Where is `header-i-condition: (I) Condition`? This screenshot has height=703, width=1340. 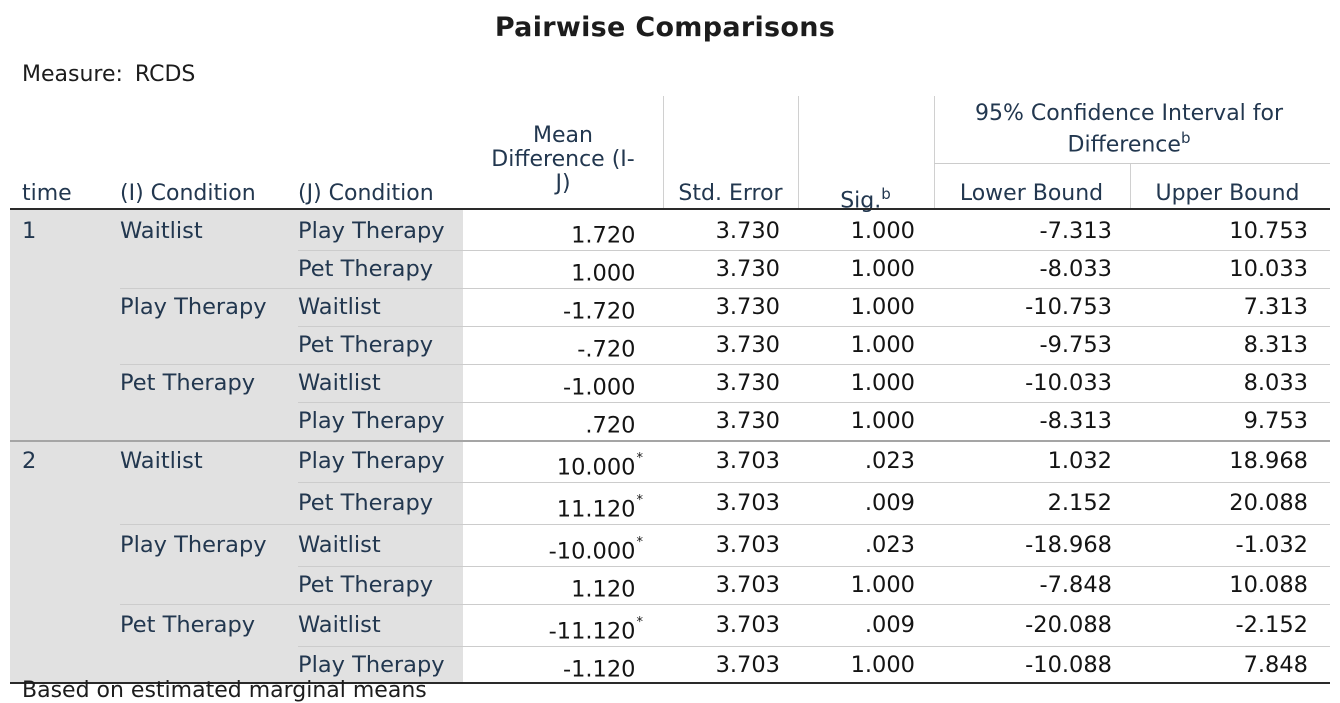 header-i-condition: (I) Condition is located at coordinates (188, 193).